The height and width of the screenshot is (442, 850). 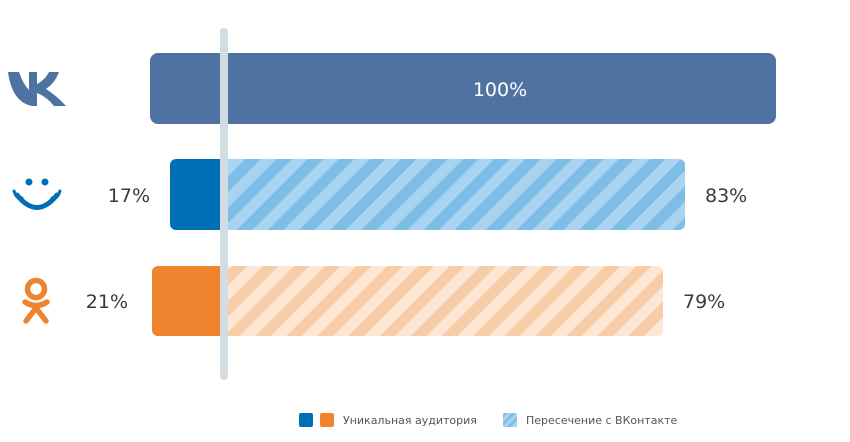 What do you see at coordinates (200, 194) in the screenshot?
I see `bar-mail-unique` at bounding box center [200, 194].